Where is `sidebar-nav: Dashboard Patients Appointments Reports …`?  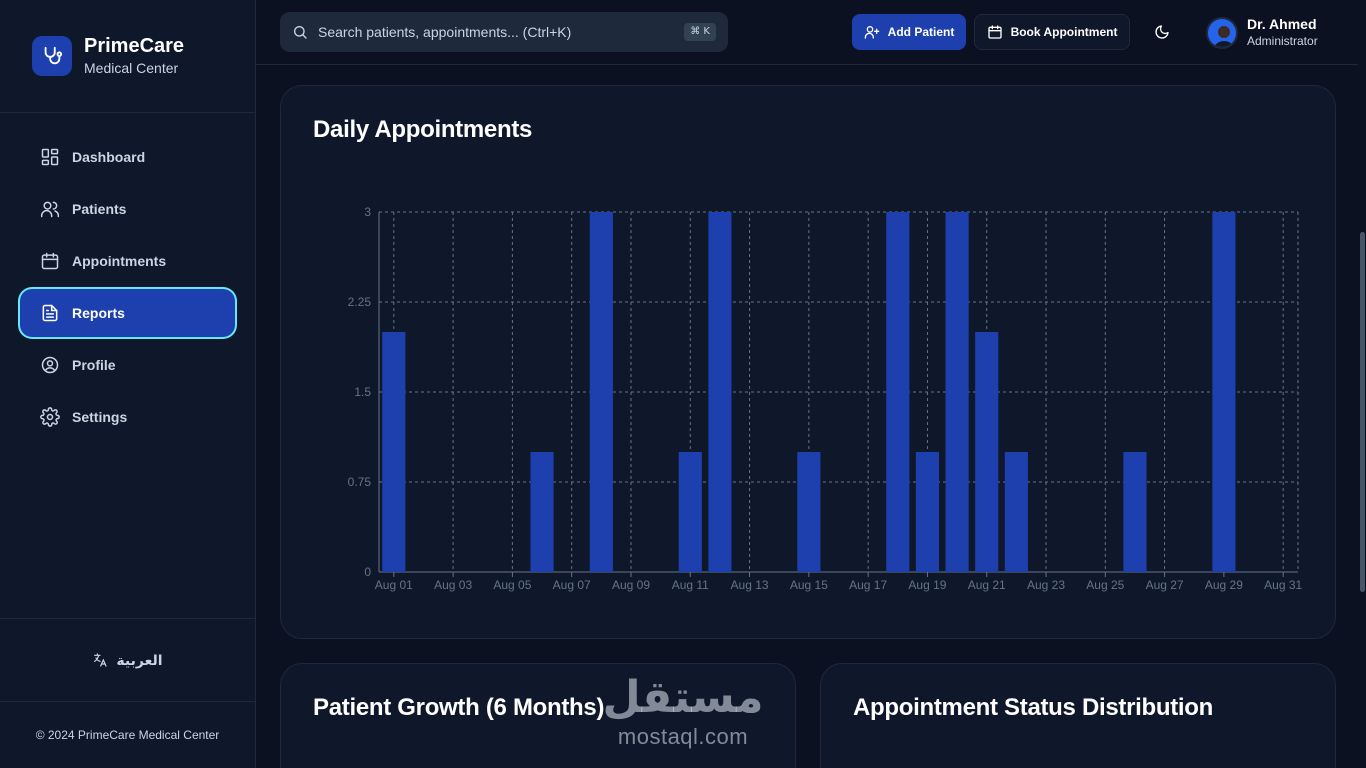 sidebar-nav: Dashboard Patients Appointments Reports … is located at coordinates (127, 277).